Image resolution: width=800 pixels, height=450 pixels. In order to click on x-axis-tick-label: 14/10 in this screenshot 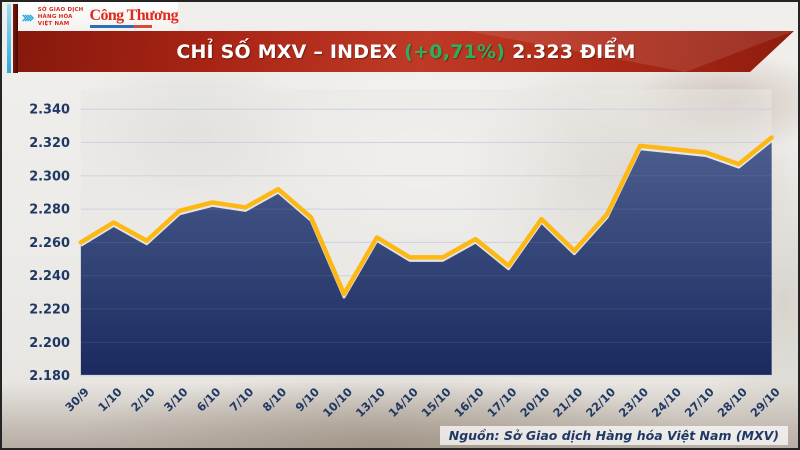, I will do `click(403, 402)`.